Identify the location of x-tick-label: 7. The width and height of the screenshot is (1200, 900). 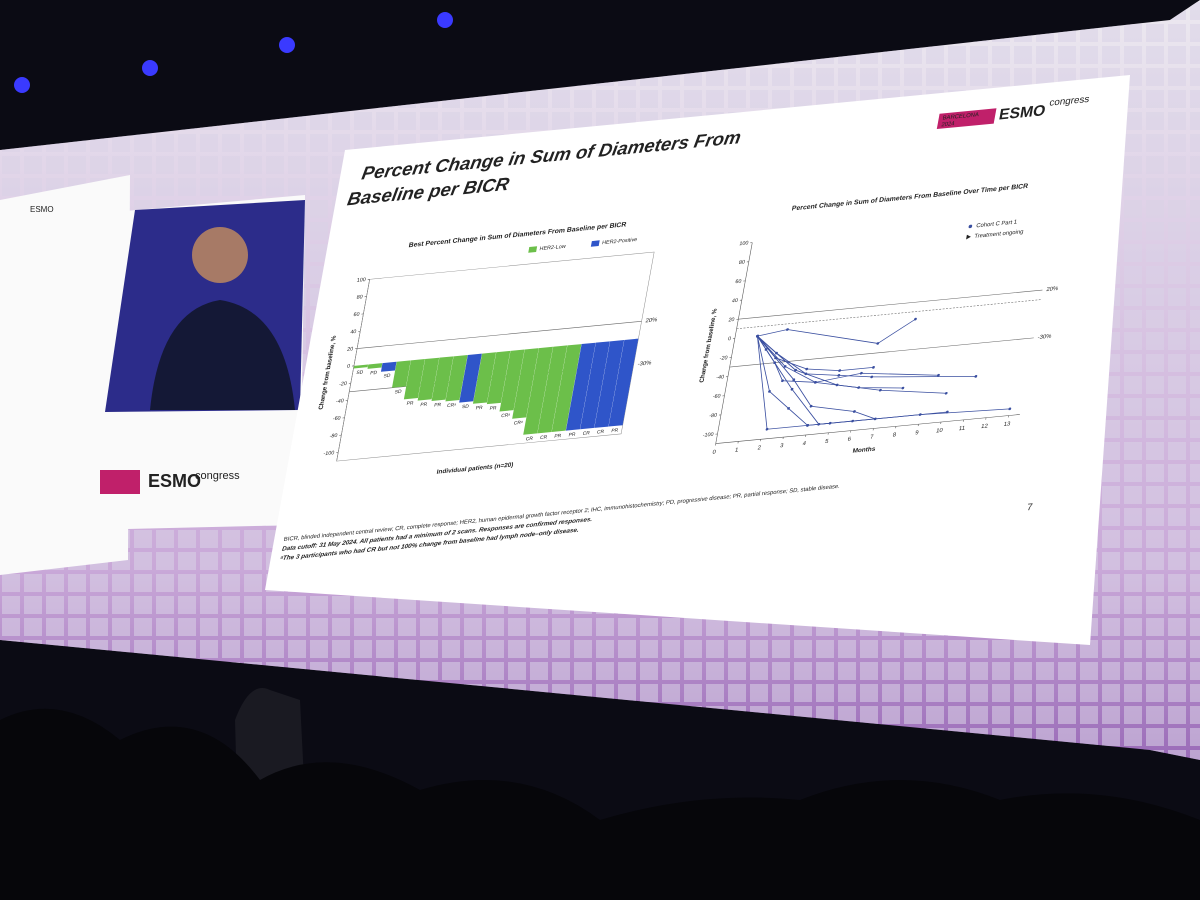
(872, 438).